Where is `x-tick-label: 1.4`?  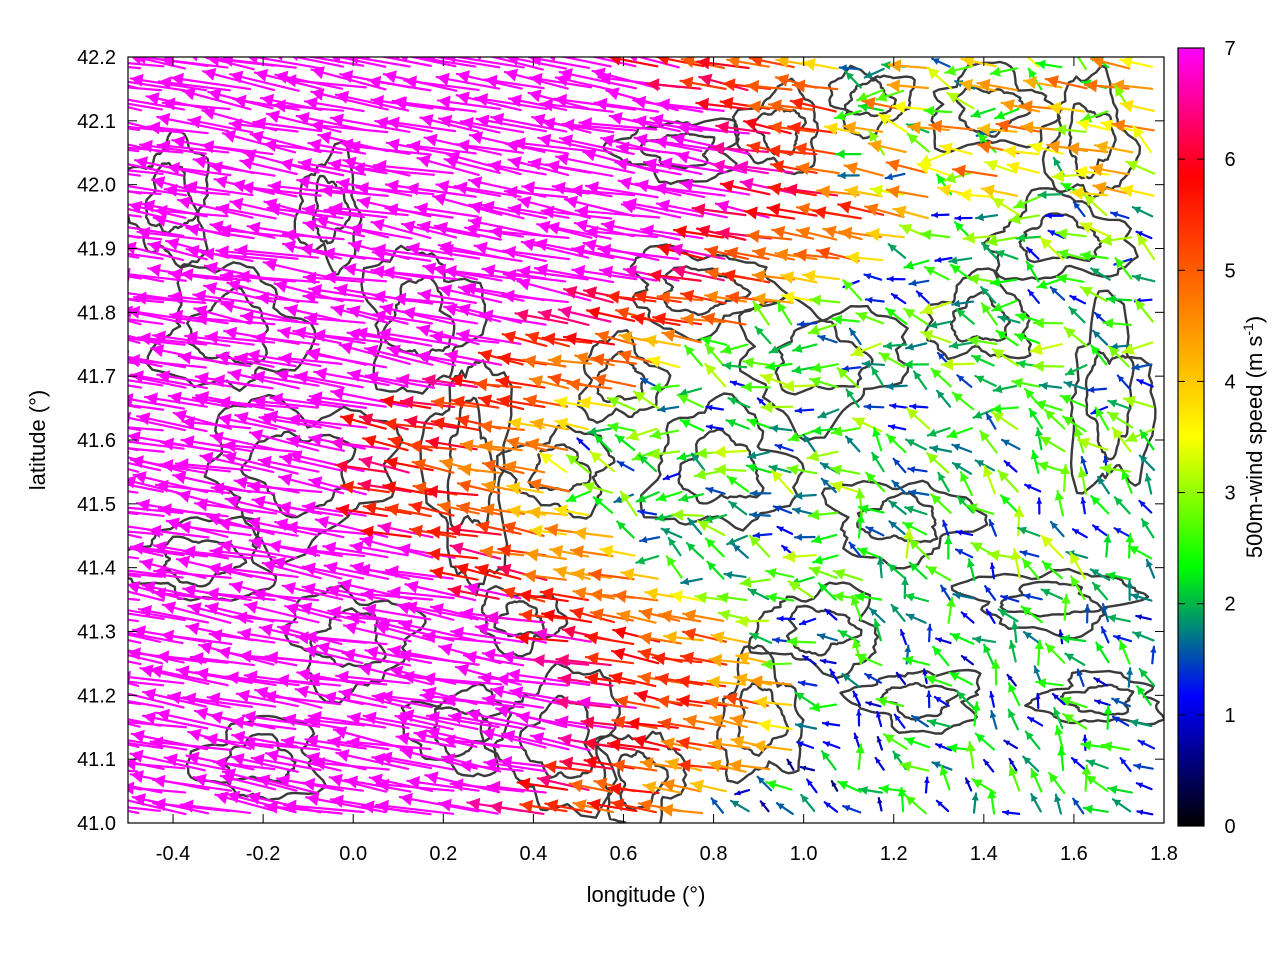
x-tick-label: 1.4 is located at coordinates (984, 854).